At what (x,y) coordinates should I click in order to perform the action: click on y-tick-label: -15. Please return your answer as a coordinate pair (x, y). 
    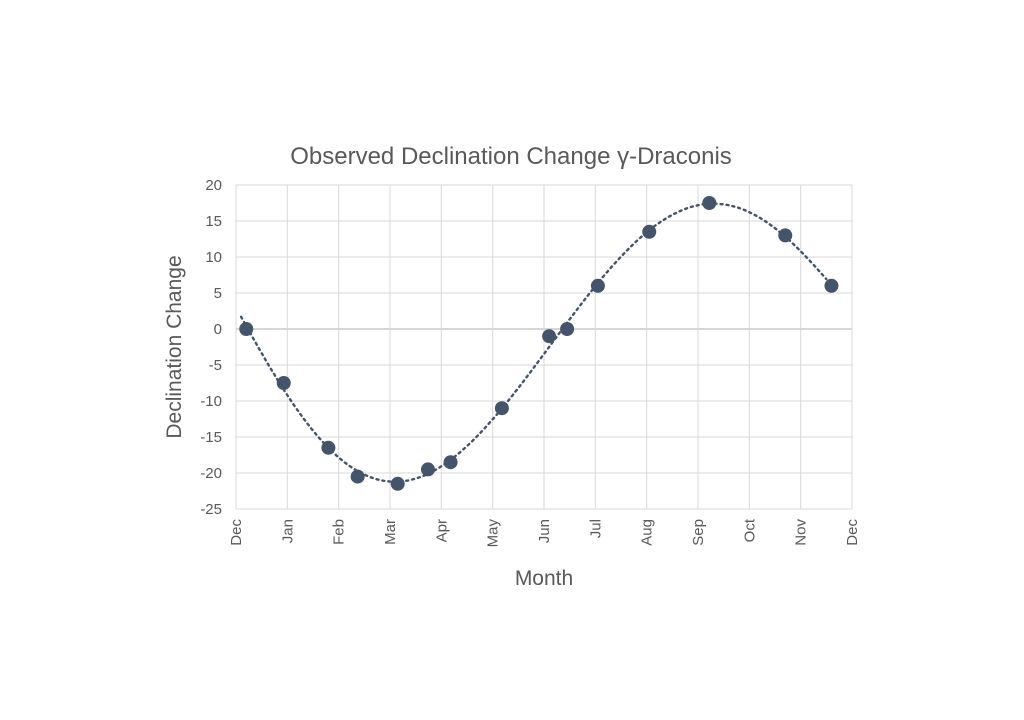
    Looking at the image, I should click on (211, 437).